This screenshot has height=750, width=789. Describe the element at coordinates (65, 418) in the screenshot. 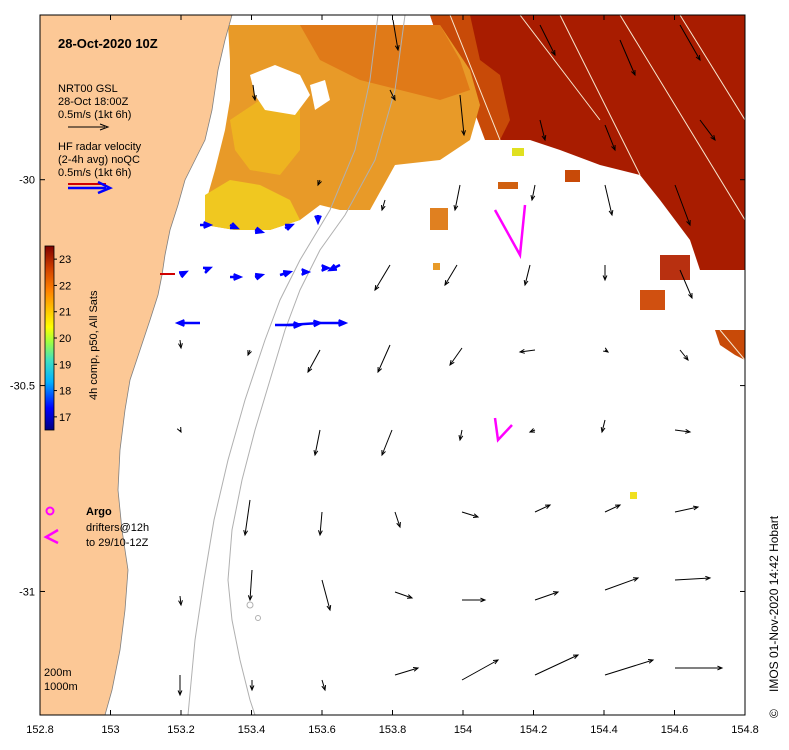

I see `colorbar-tick-label: 17` at that location.